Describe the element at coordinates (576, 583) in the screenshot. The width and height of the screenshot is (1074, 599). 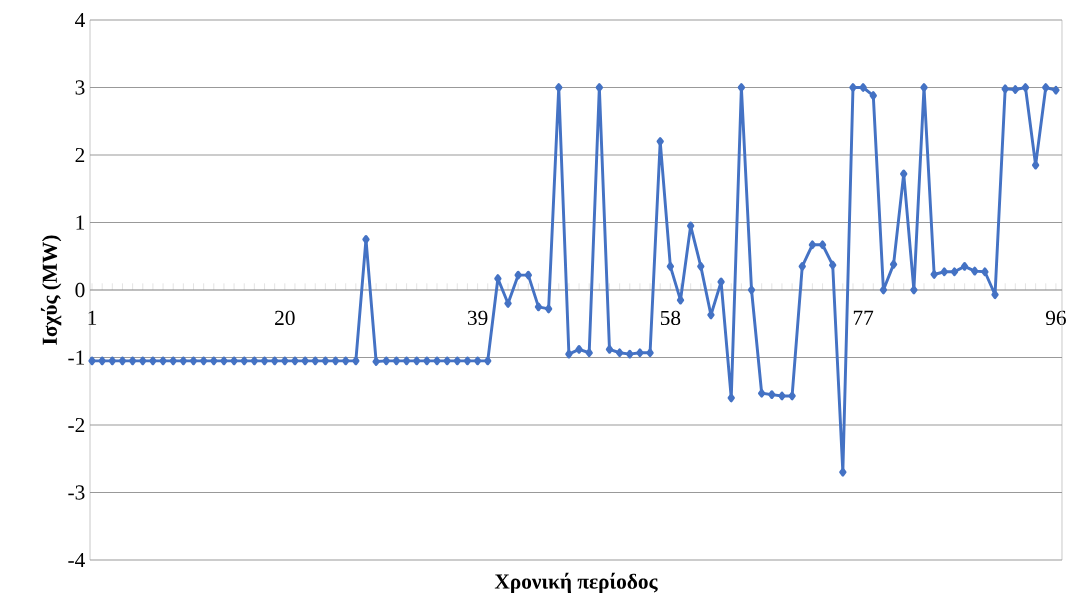
I see `x-axis-title: Χρονική περίοδος` at that location.